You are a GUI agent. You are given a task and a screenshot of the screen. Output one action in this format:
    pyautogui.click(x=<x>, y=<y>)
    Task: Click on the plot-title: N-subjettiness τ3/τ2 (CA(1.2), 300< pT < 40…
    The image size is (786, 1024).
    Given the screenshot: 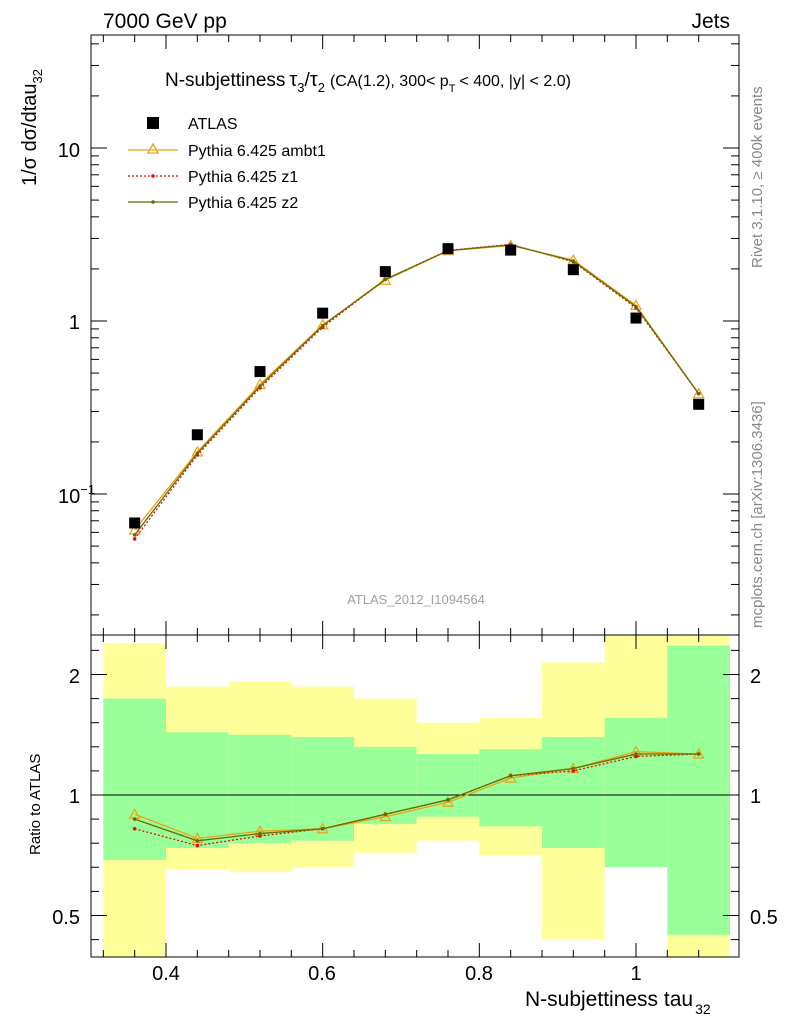 What is the action you would take?
    pyautogui.click(x=368, y=82)
    